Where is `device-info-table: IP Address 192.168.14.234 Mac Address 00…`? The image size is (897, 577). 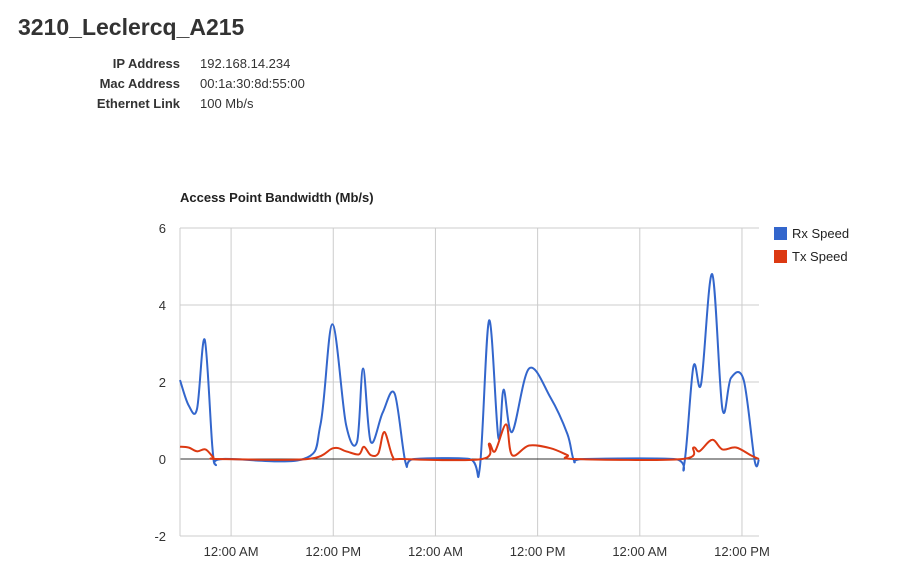 device-info-table: IP Address 192.168.14.234 Mac Address 00… is located at coordinates (187, 84).